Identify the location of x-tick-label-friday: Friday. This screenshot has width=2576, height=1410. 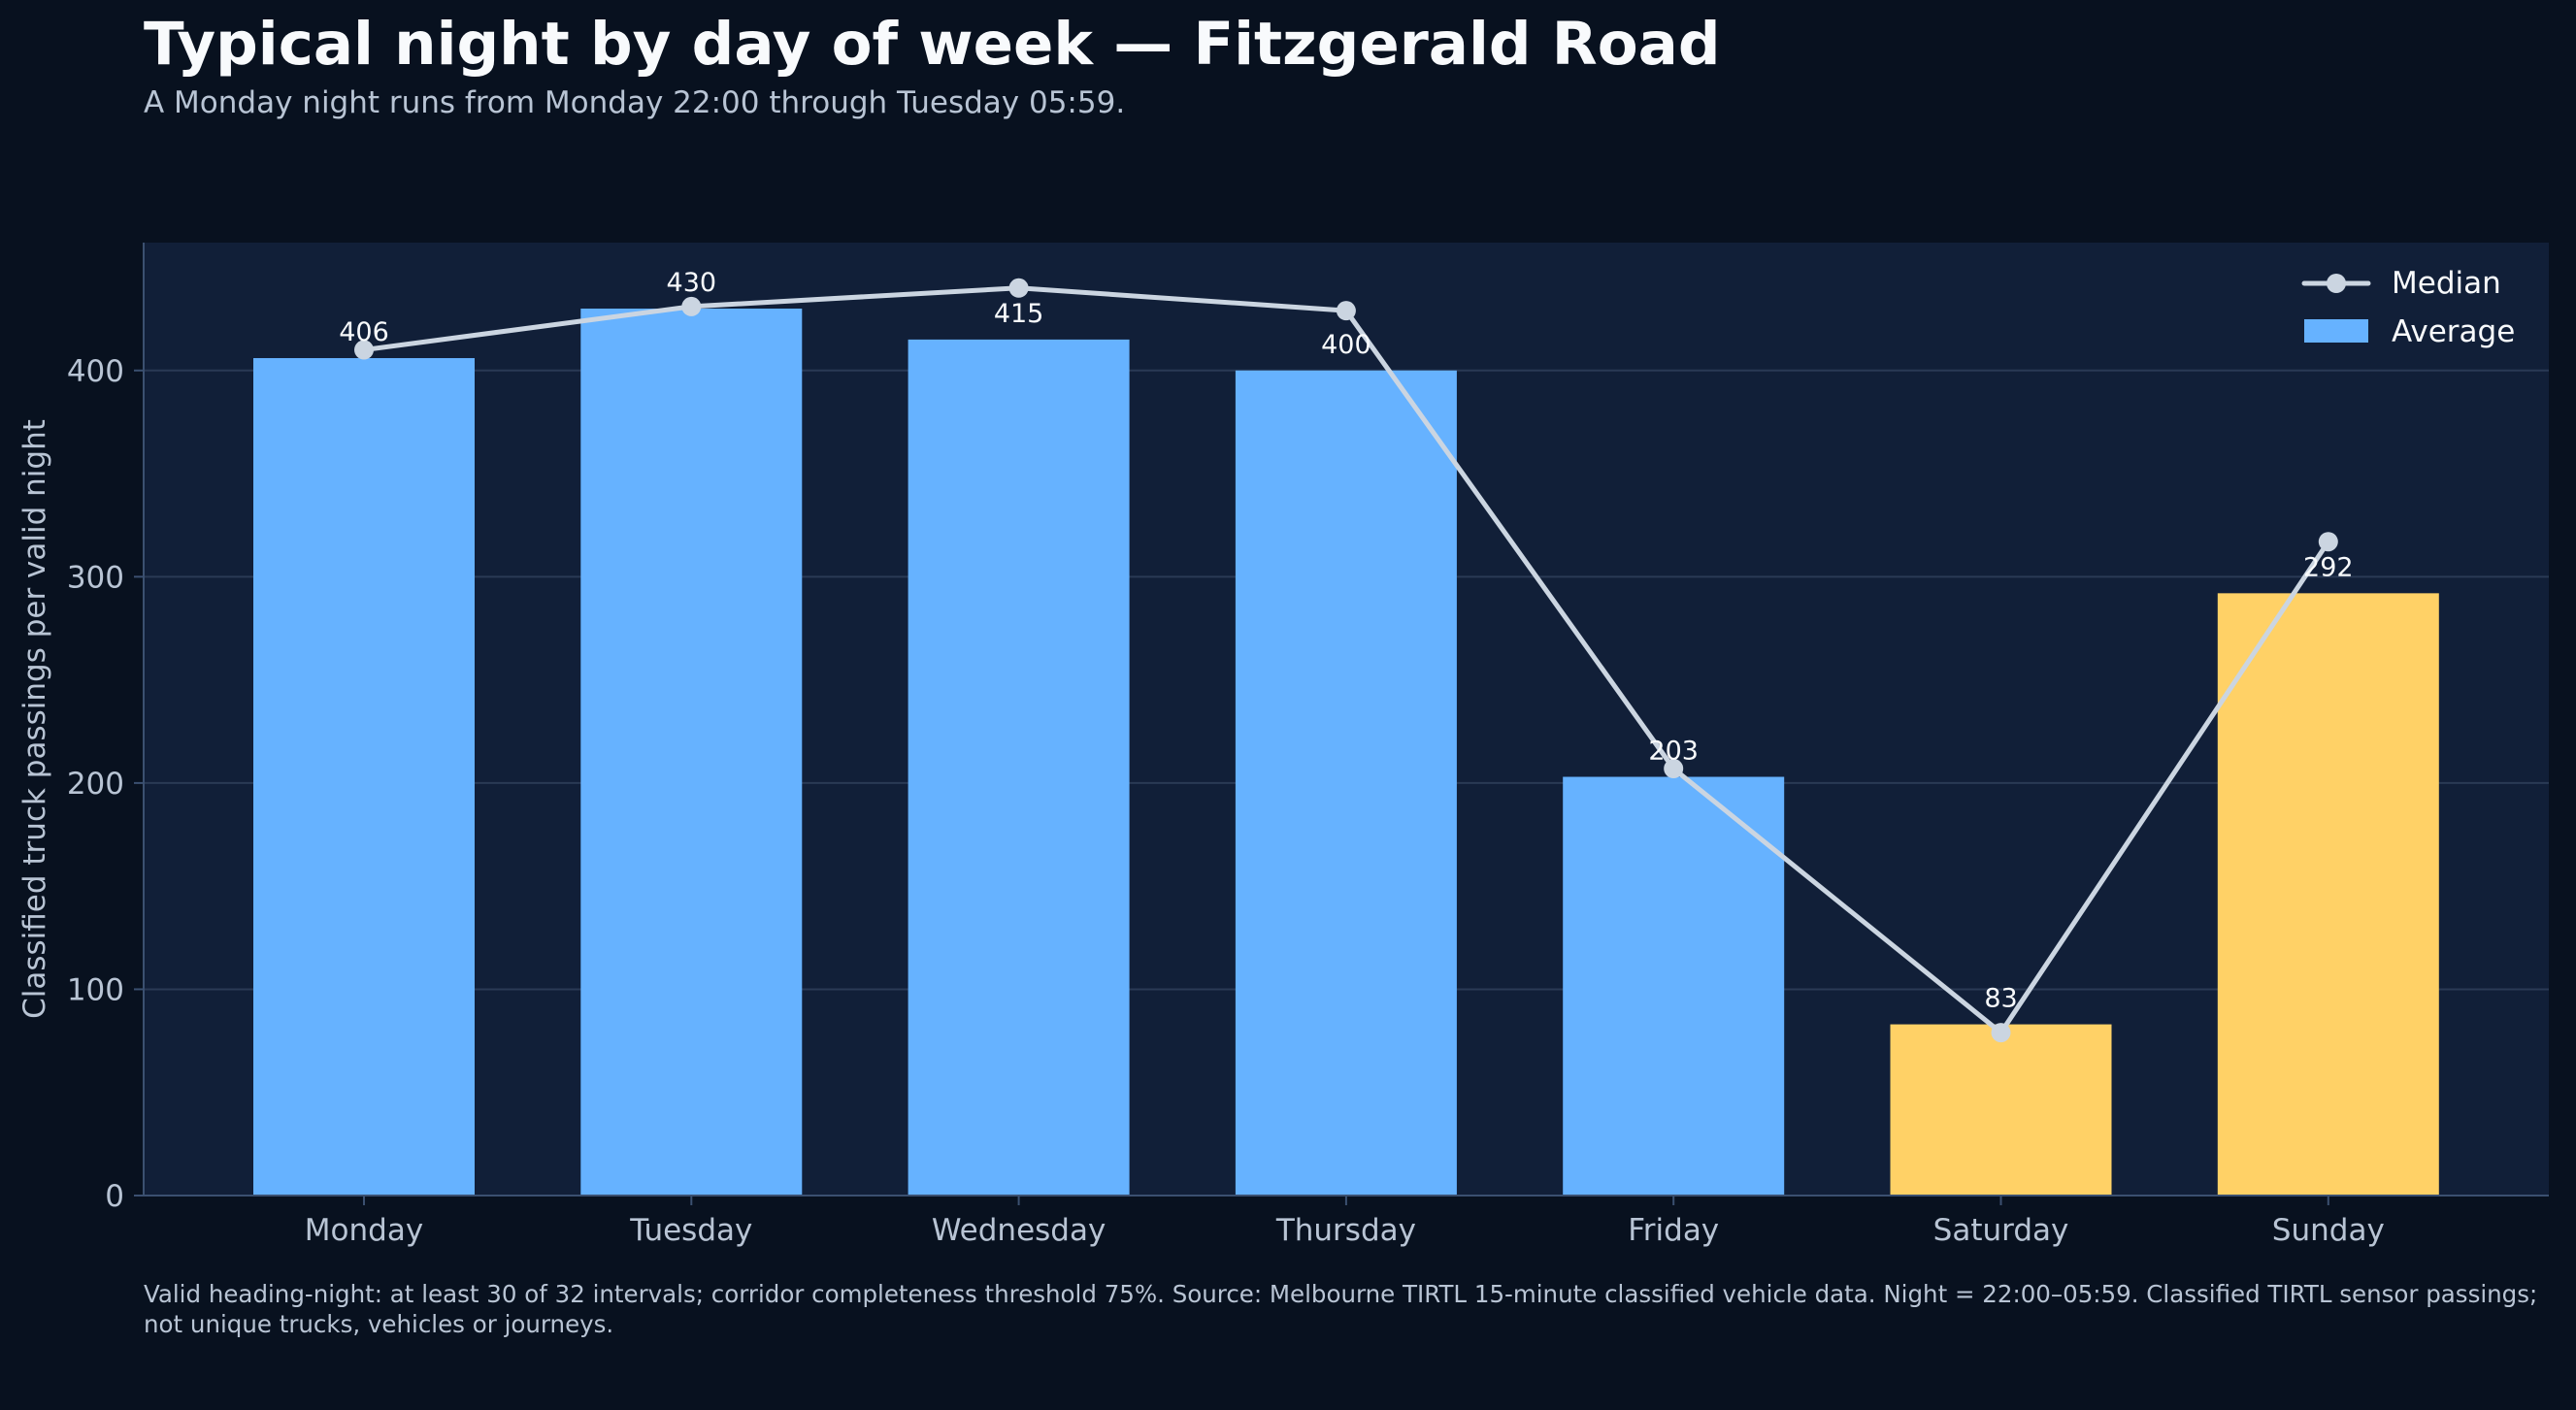
(1673, 1231).